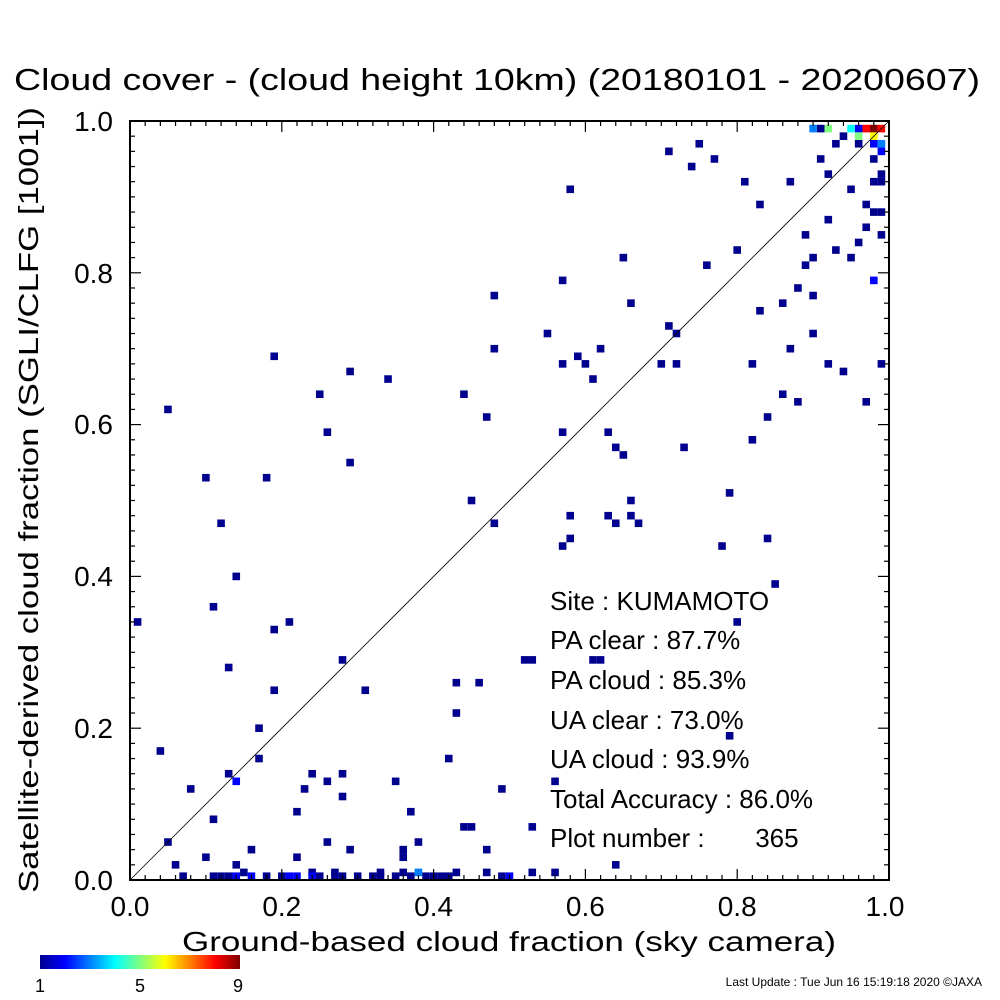 This screenshot has width=1000, height=1000. I want to click on y-tick-label: 0.2, so click(93, 728).